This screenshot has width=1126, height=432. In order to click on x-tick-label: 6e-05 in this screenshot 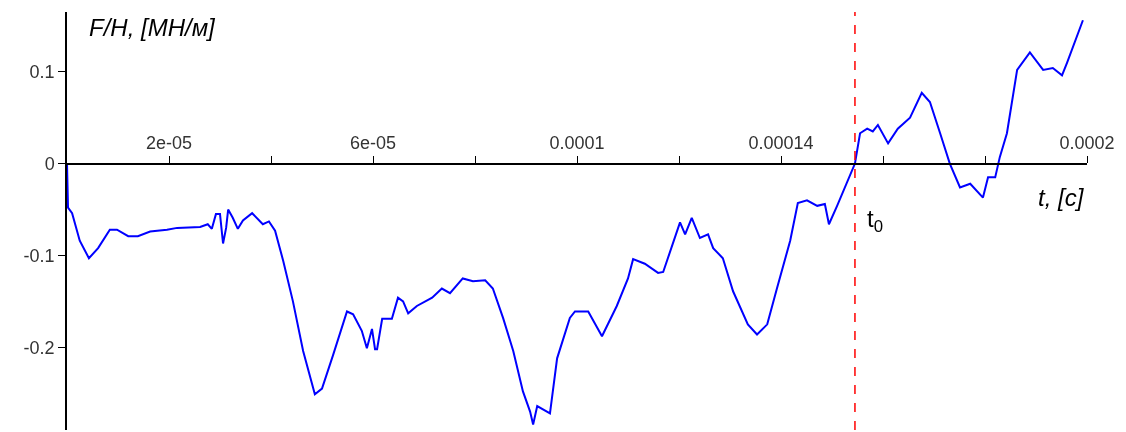, I will do `click(373, 142)`.